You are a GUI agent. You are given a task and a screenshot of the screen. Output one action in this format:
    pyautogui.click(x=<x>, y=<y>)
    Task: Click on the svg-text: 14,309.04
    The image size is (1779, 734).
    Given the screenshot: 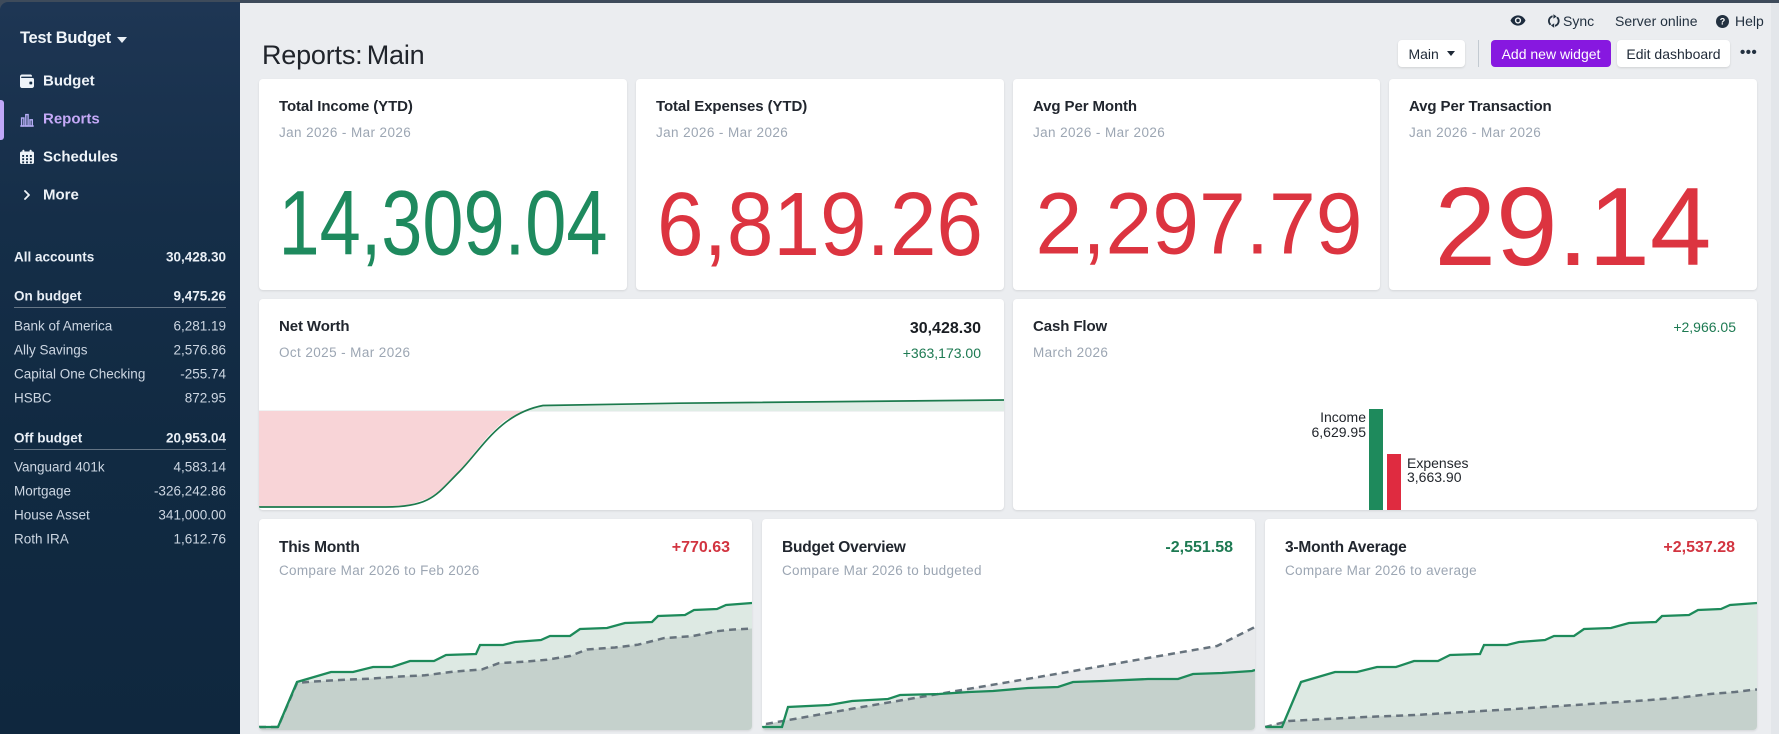 What is the action you would take?
    pyautogui.click(x=443, y=224)
    